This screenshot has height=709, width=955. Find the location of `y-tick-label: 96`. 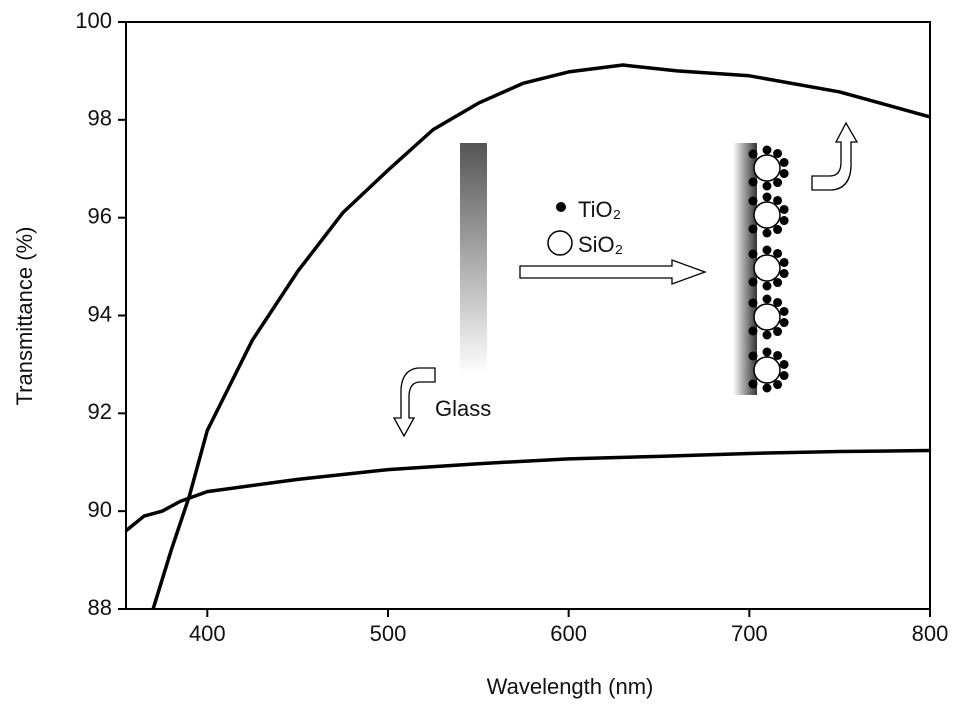

y-tick-label: 96 is located at coordinates (100, 215).